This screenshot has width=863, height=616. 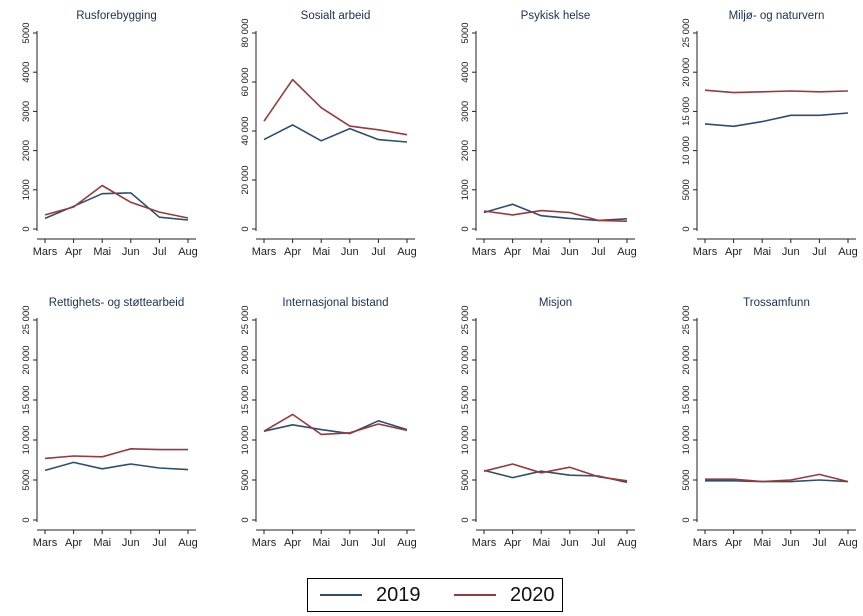 What do you see at coordinates (504, 595) in the screenshot?
I see `legend-item-2020: 2020` at bounding box center [504, 595].